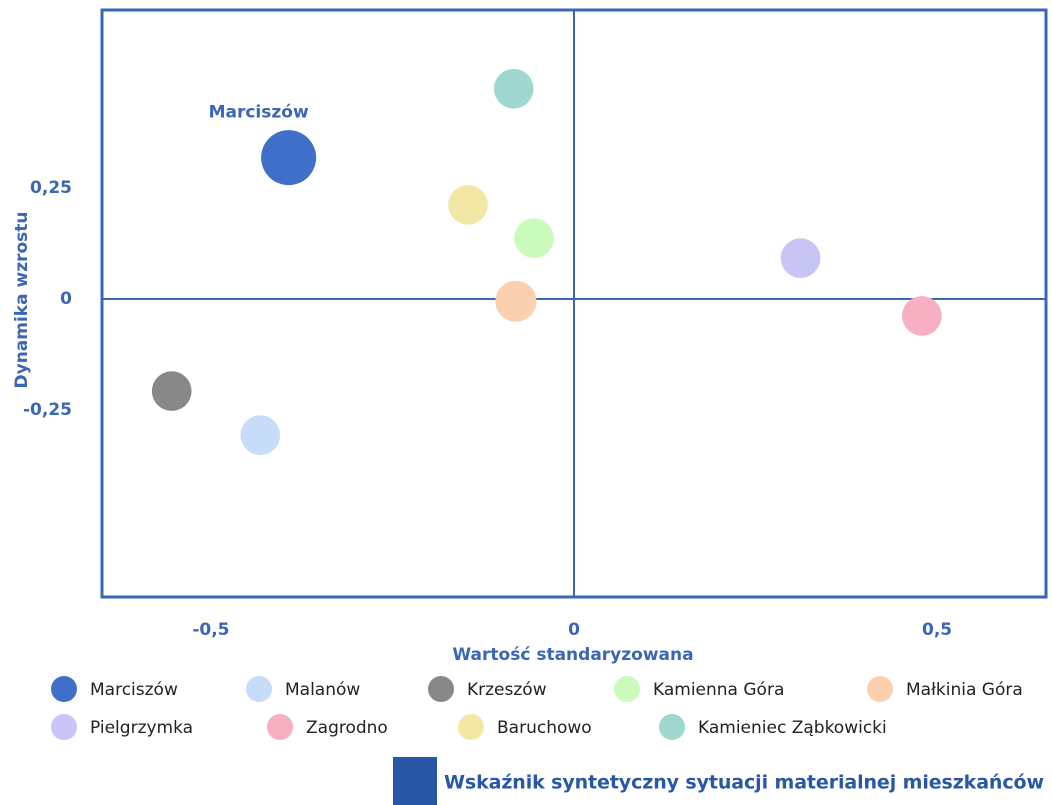 The width and height of the screenshot is (1052, 805). What do you see at coordinates (792, 728) in the screenshot?
I see `legend-label: Kamieniec Ząbkowicki` at bounding box center [792, 728].